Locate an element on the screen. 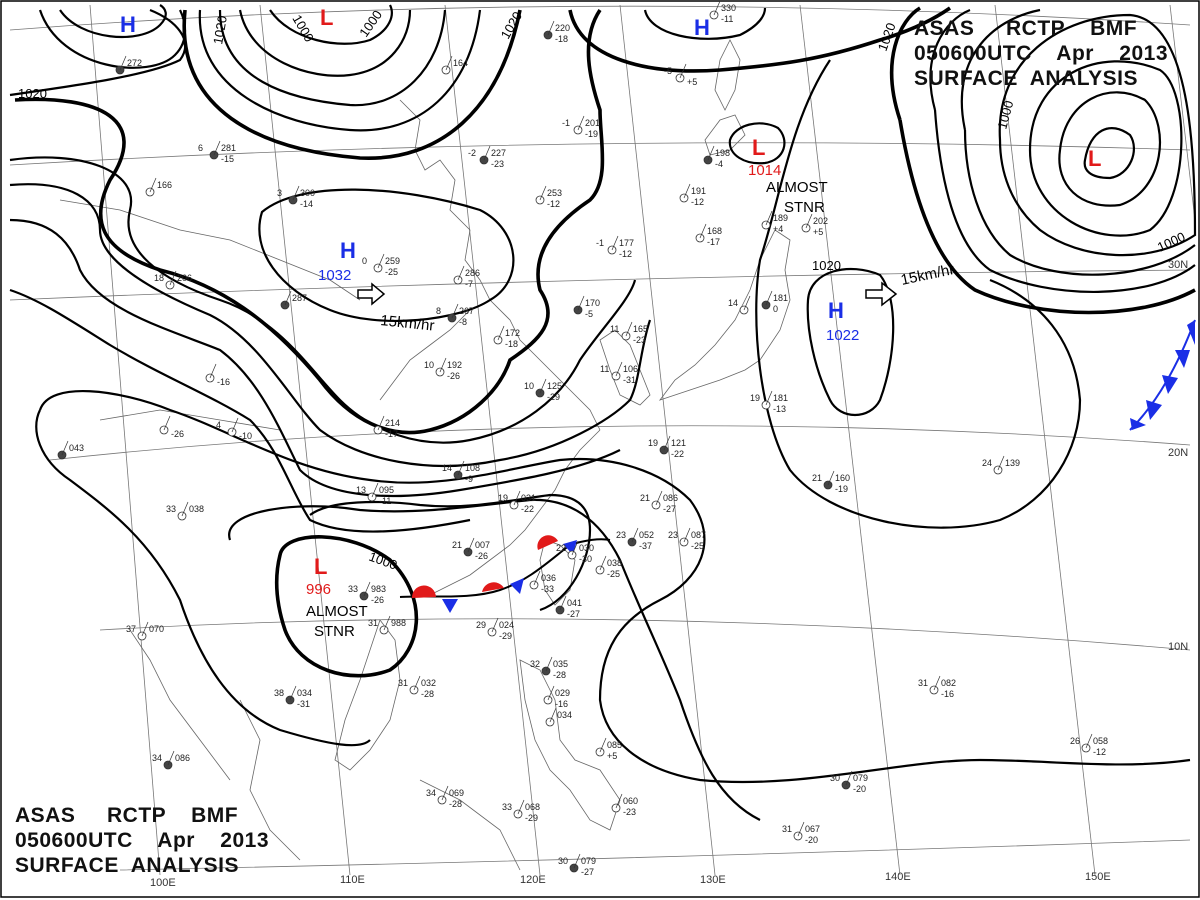 This screenshot has width=1200, height=900. station-pressure: 300 is located at coordinates (307, 193).